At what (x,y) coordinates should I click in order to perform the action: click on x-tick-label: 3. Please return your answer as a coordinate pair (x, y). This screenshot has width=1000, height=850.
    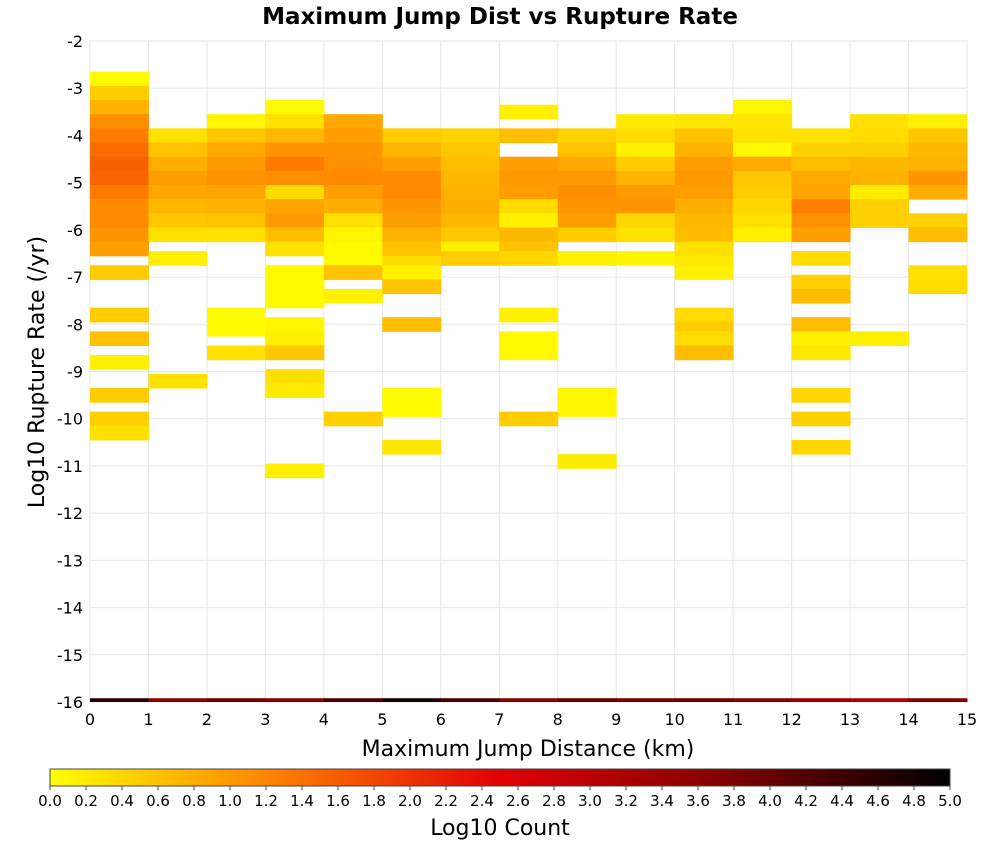
    Looking at the image, I should click on (265, 719).